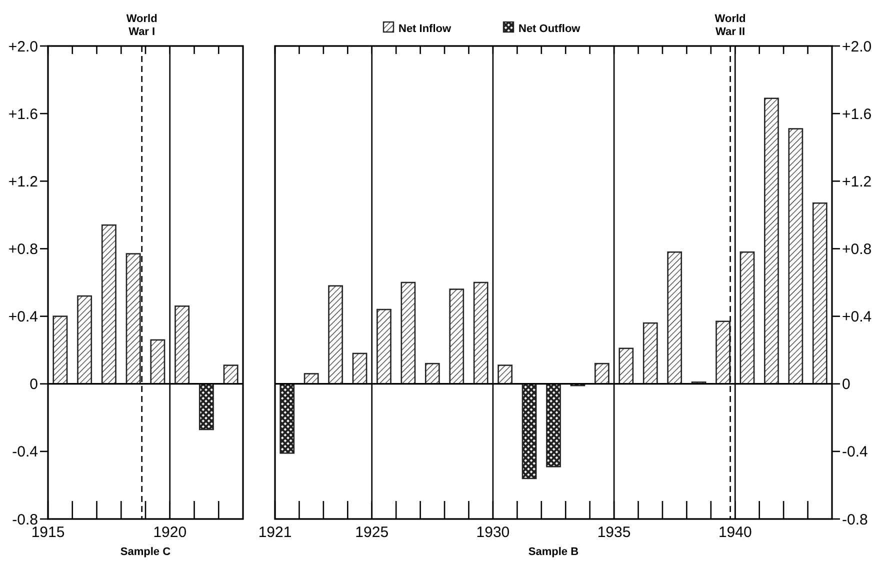 This screenshot has height=567, width=880. I want to click on y-tick-label: +1.2, so click(23, 181).